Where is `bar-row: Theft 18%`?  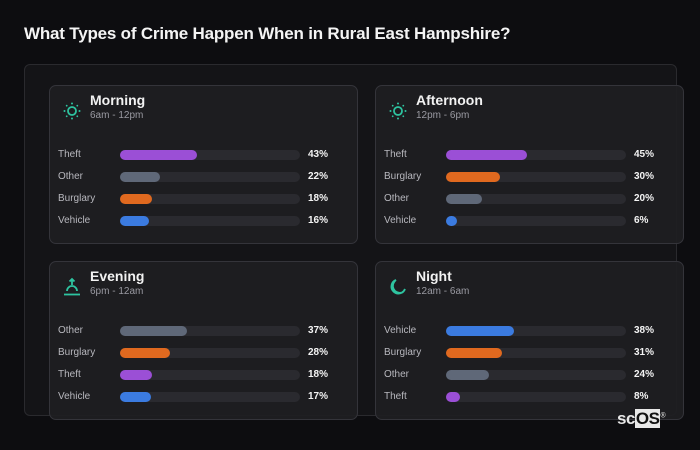
bar-row: Theft 18% is located at coordinates (203, 375).